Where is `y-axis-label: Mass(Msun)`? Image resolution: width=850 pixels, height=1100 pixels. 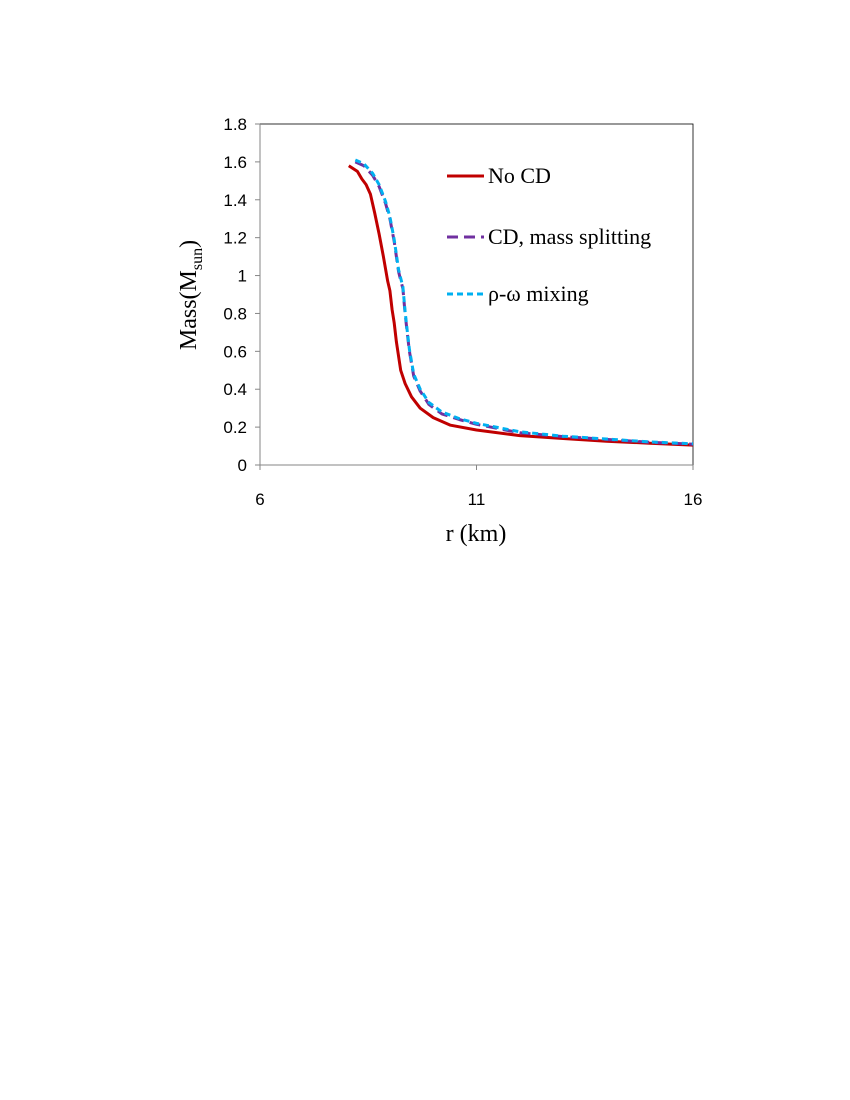 y-axis-label: Mass(Msun) is located at coordinates (191, 295).